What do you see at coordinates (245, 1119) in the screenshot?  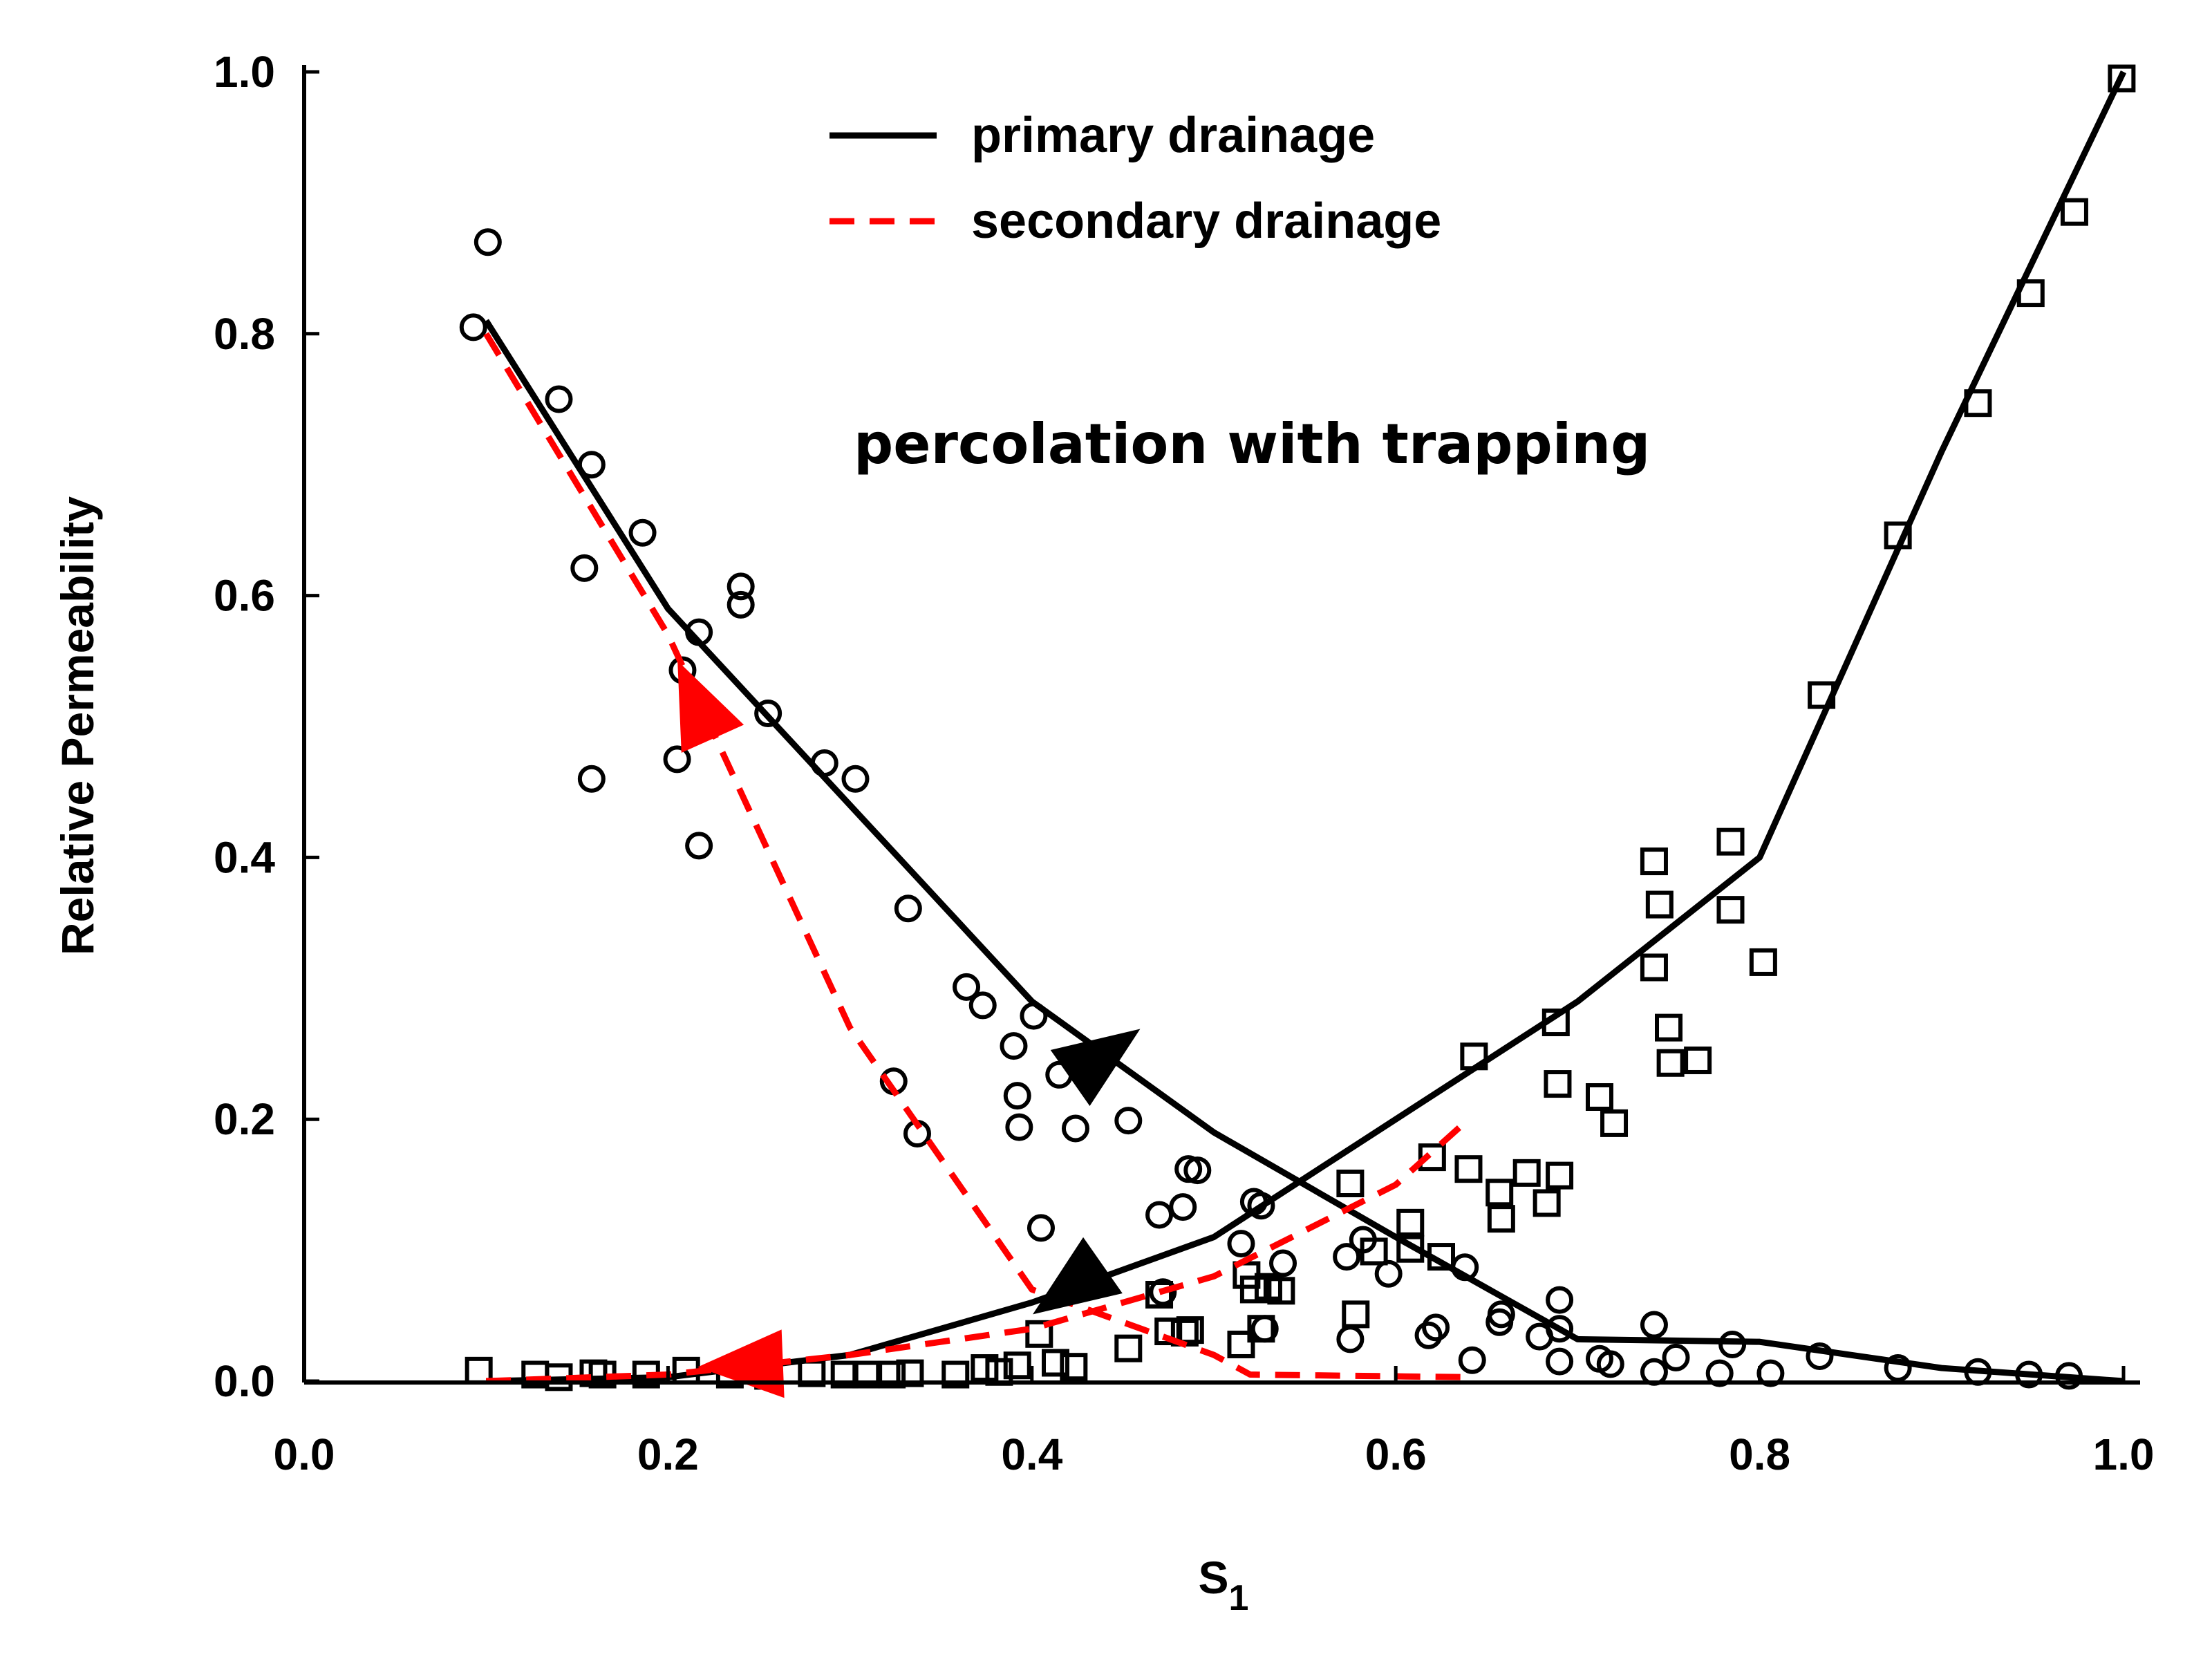 I see `y-tick-label: 0.2` at bounding box center [245, 1119].